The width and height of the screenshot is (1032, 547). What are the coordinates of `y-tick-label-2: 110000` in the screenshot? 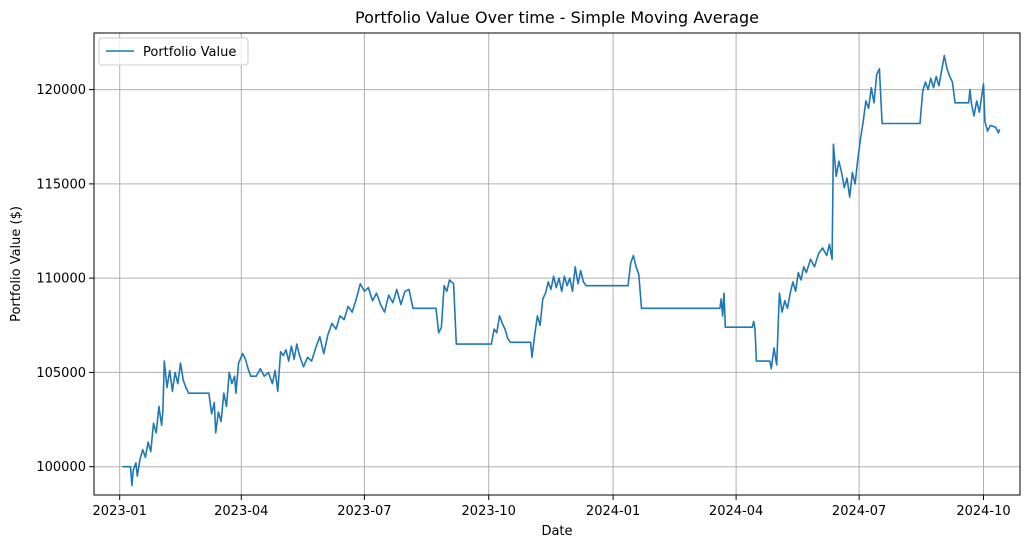 It's located at (61, 279).